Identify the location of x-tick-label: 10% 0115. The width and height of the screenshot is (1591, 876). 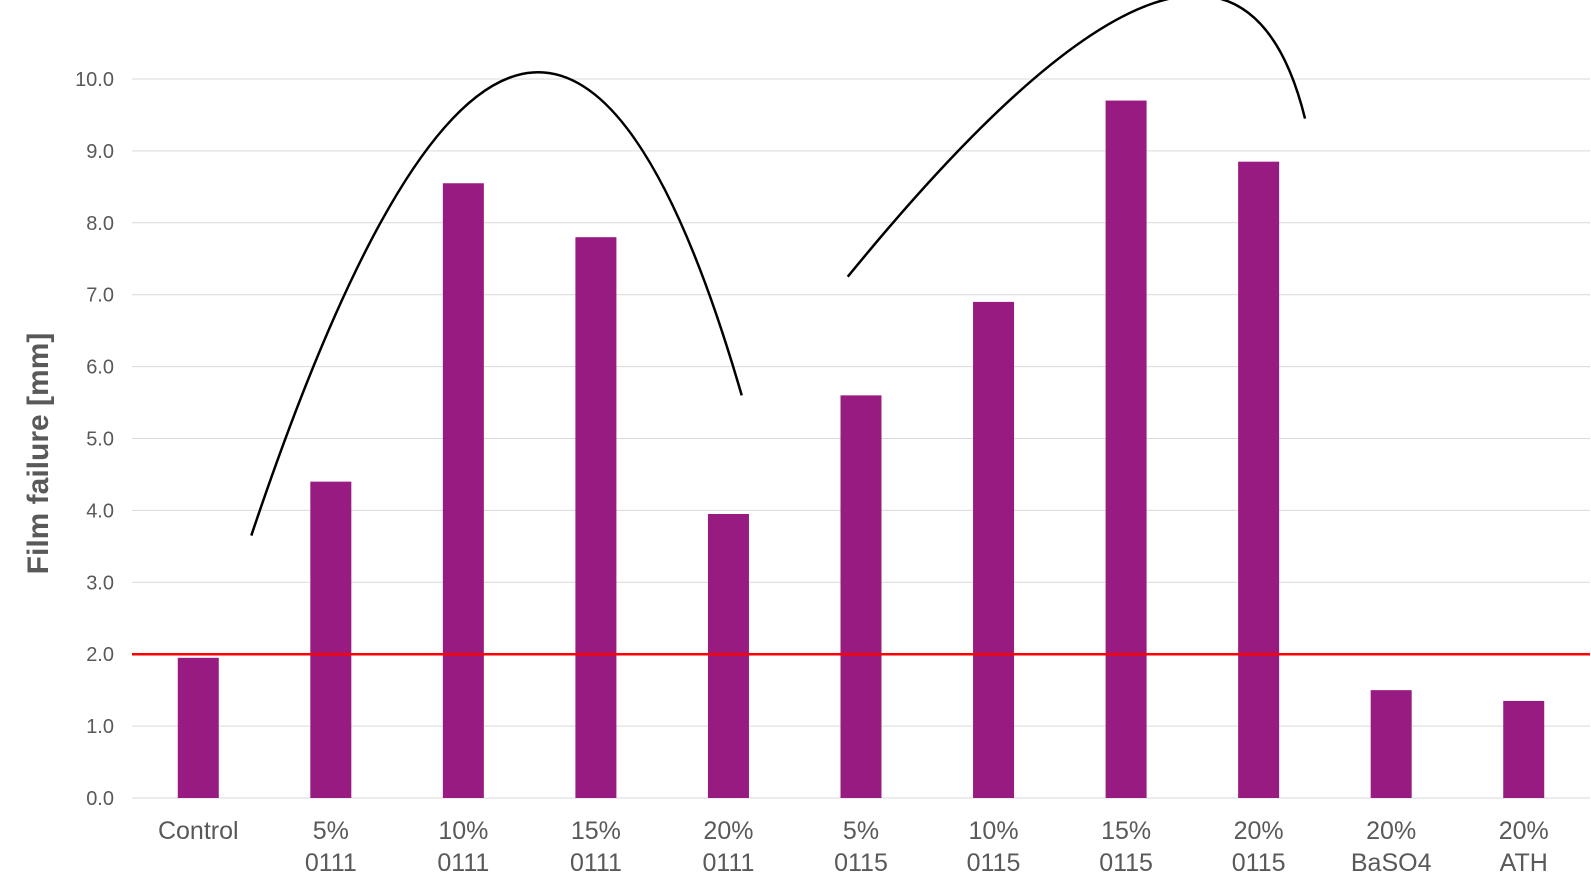
(994, 846).